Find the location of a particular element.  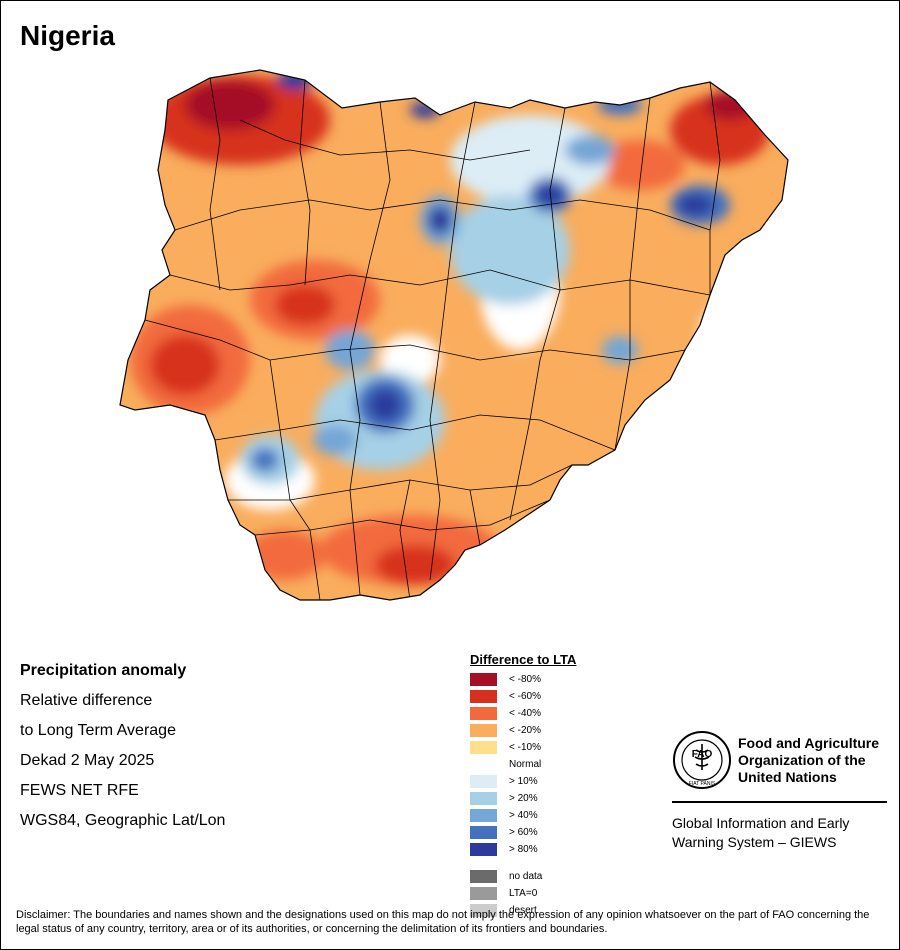

legend-item-lta-zero: LTA=0 is located at coordinates (523, 893).